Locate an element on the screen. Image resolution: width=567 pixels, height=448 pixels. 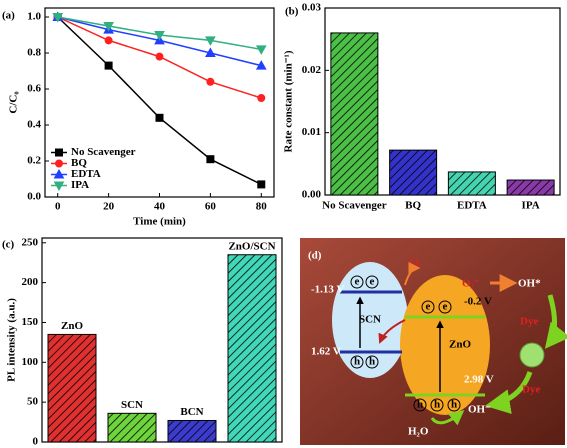
scn-label: SCN is located at coordinates (370, 320).